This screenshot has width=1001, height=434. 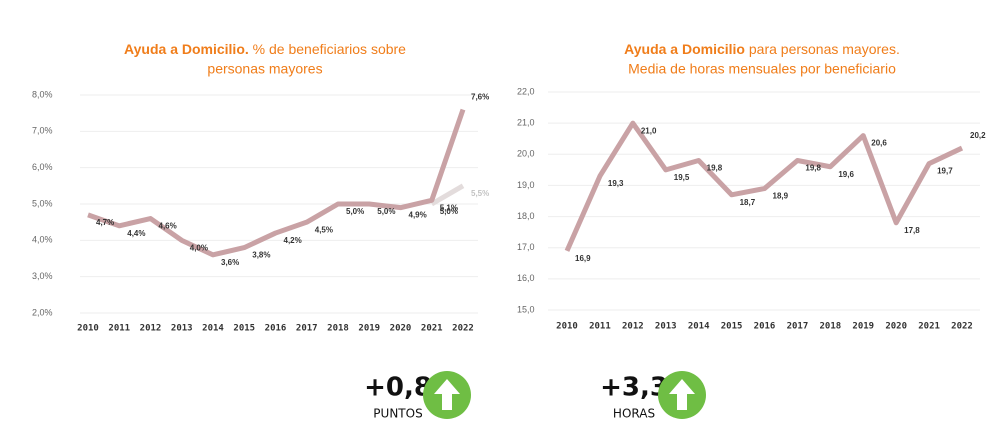 What do you see at coordinates (616, 183) in the screenshot?
I see `data-label: 19,3` at bounding box center [616, 183].